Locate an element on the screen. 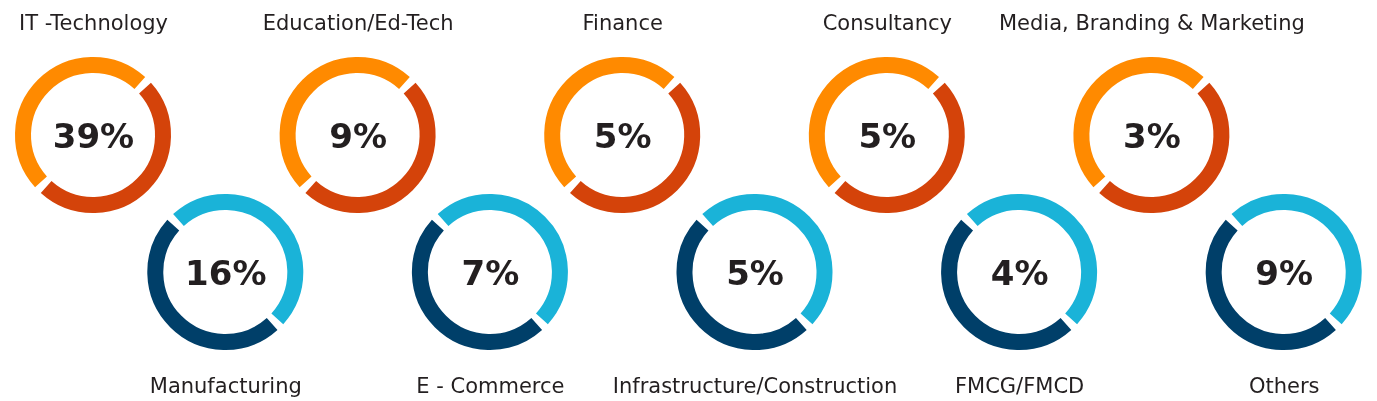 The height and width of the screenshot is (401, 1377). data-label: 3% is located at coordinates (1152, 135).